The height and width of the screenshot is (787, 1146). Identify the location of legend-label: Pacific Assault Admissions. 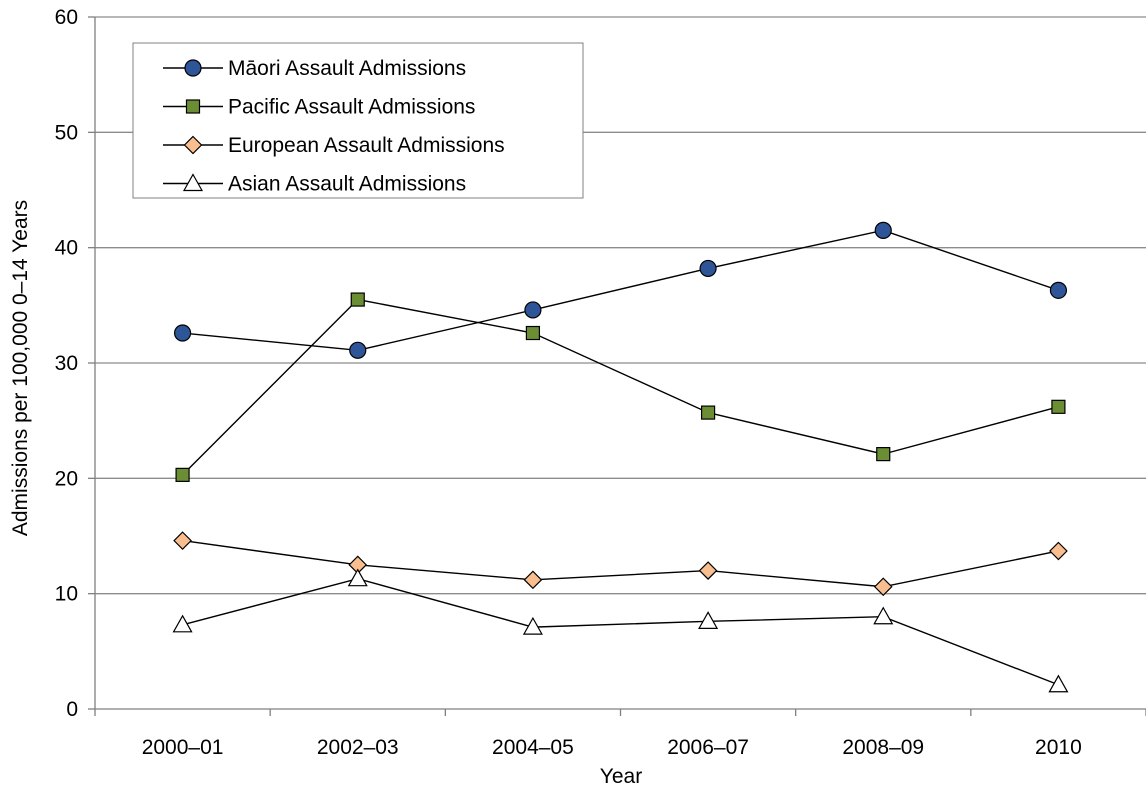
(351, 107).